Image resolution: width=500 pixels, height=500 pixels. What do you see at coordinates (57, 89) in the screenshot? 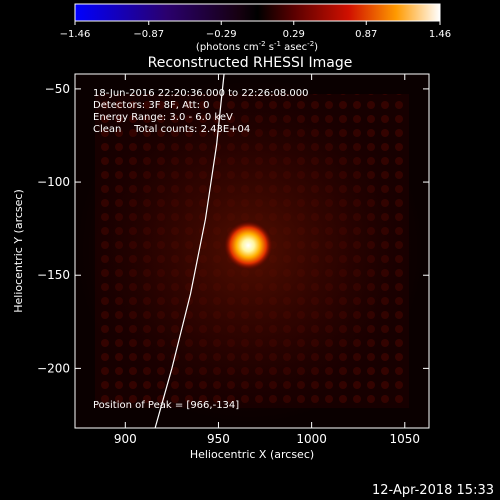
I see `y-tick-label: −50` at bounding box center [57, 89].